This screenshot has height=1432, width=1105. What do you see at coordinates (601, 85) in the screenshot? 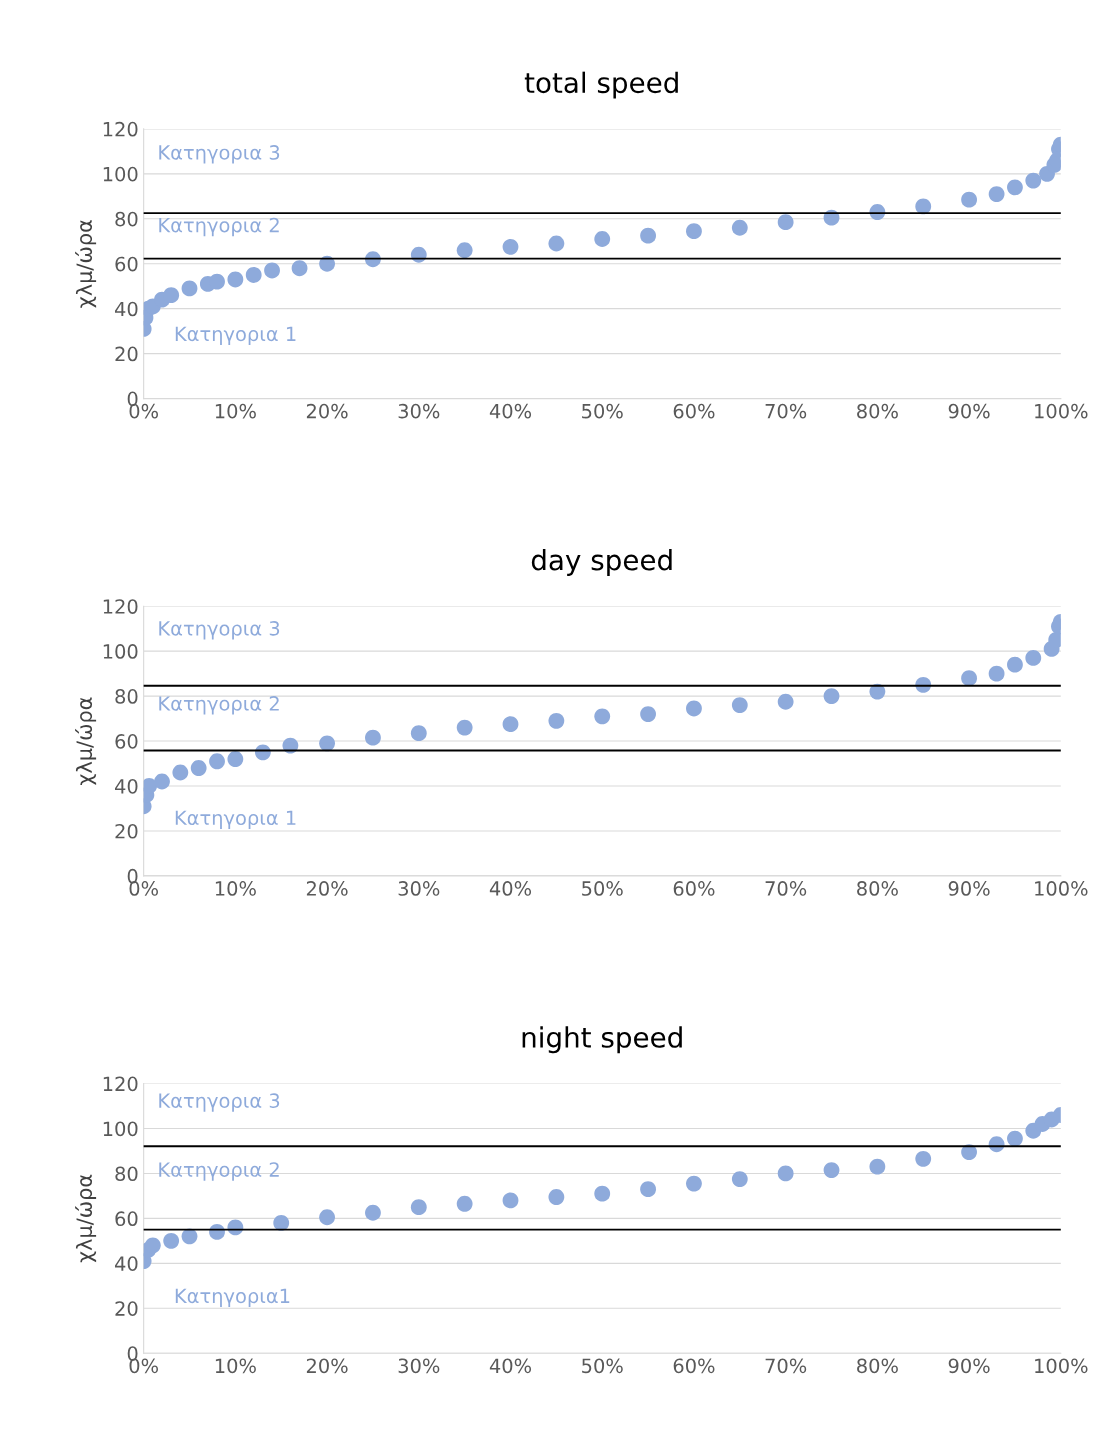
I see `chart-title: total speed` at bounding box center [601, 85].